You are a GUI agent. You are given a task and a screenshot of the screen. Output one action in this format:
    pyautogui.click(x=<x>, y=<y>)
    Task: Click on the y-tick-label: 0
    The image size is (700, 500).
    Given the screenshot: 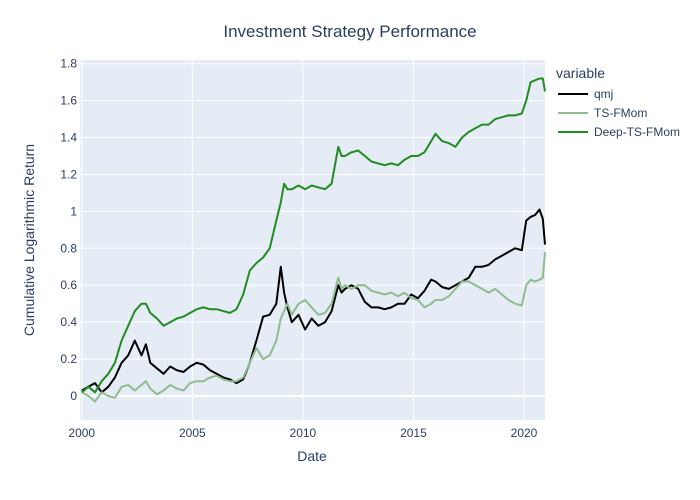 What is the action you would take?
    pyautogui.click(x=73, y=396)
    